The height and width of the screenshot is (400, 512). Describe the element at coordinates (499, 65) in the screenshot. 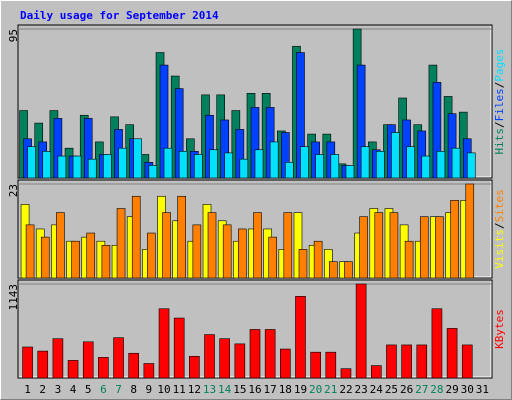

I see `legend-entry: Pages` at that location.